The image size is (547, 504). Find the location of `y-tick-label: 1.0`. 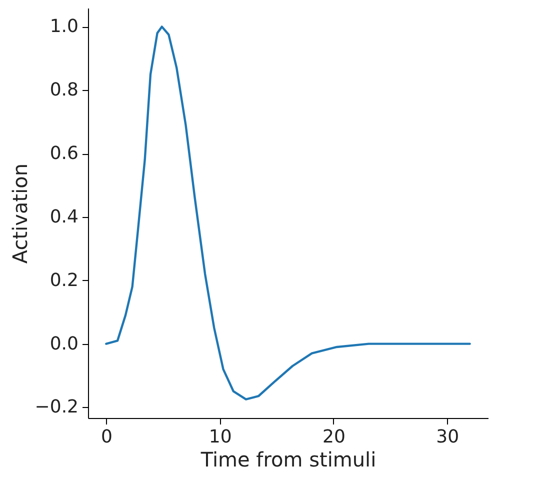

y-tick-label: 1.0 is located at coordinates (64, 27).